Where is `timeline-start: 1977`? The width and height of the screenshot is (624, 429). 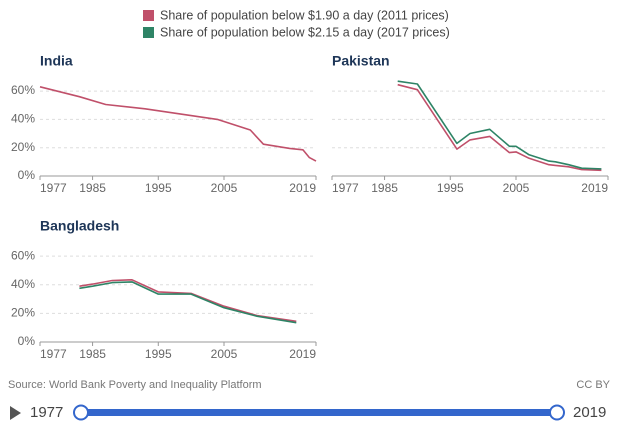
timeline-start: 1977 is located at coordinates (46, 412).